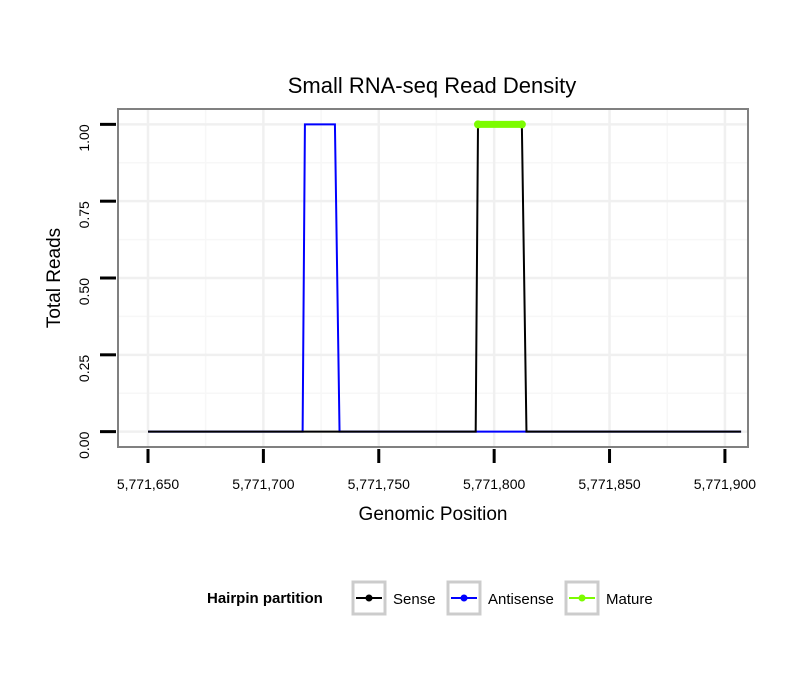 The width and height of the screenshot is (810, 690). What do you see at coordinates (84, 291) in the screenshot?
I see `y-tick-label: 0.50` at bounding box center [84, 291].